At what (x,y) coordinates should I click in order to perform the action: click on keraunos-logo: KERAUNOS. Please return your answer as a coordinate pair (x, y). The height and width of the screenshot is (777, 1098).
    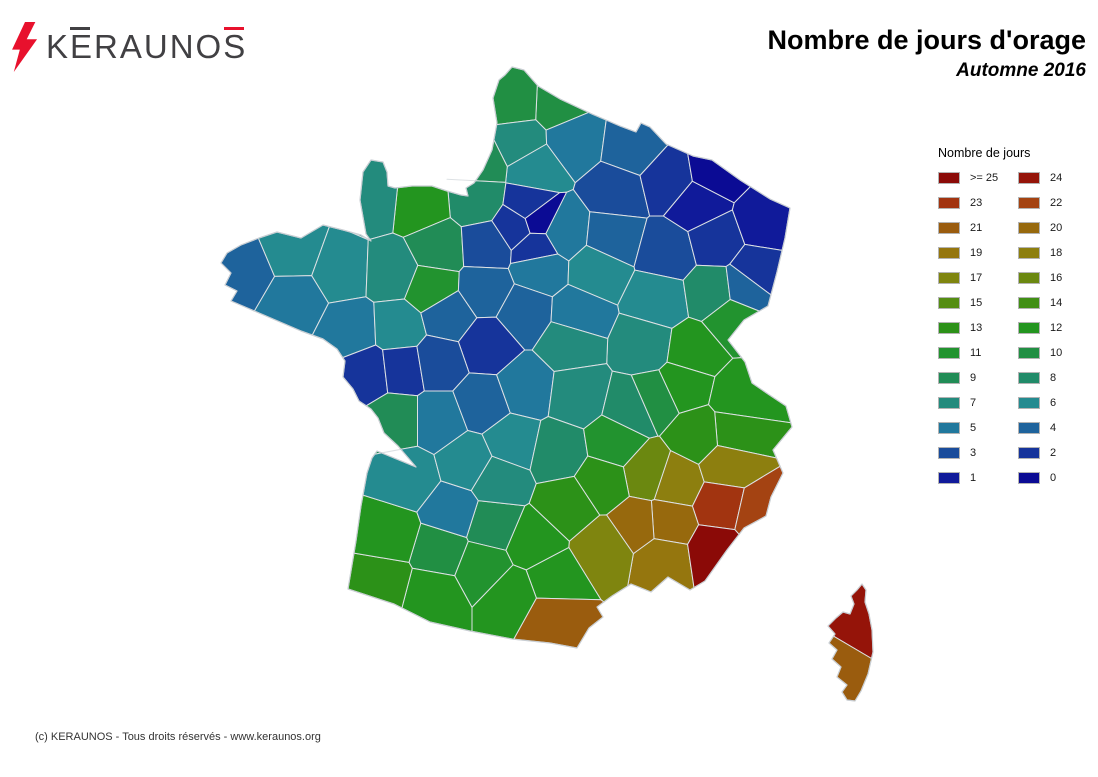
    Looking at the image, I should click on (128, 47).